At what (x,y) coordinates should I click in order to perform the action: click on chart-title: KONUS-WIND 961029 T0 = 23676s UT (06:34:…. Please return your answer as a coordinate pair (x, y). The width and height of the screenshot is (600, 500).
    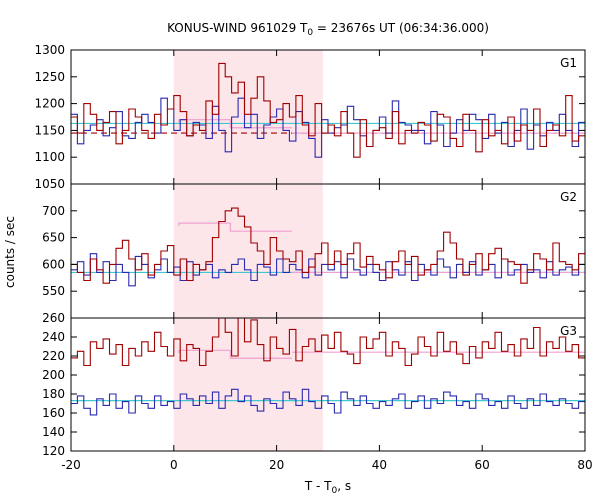
    Looking at the image, I should click on (328, 29).